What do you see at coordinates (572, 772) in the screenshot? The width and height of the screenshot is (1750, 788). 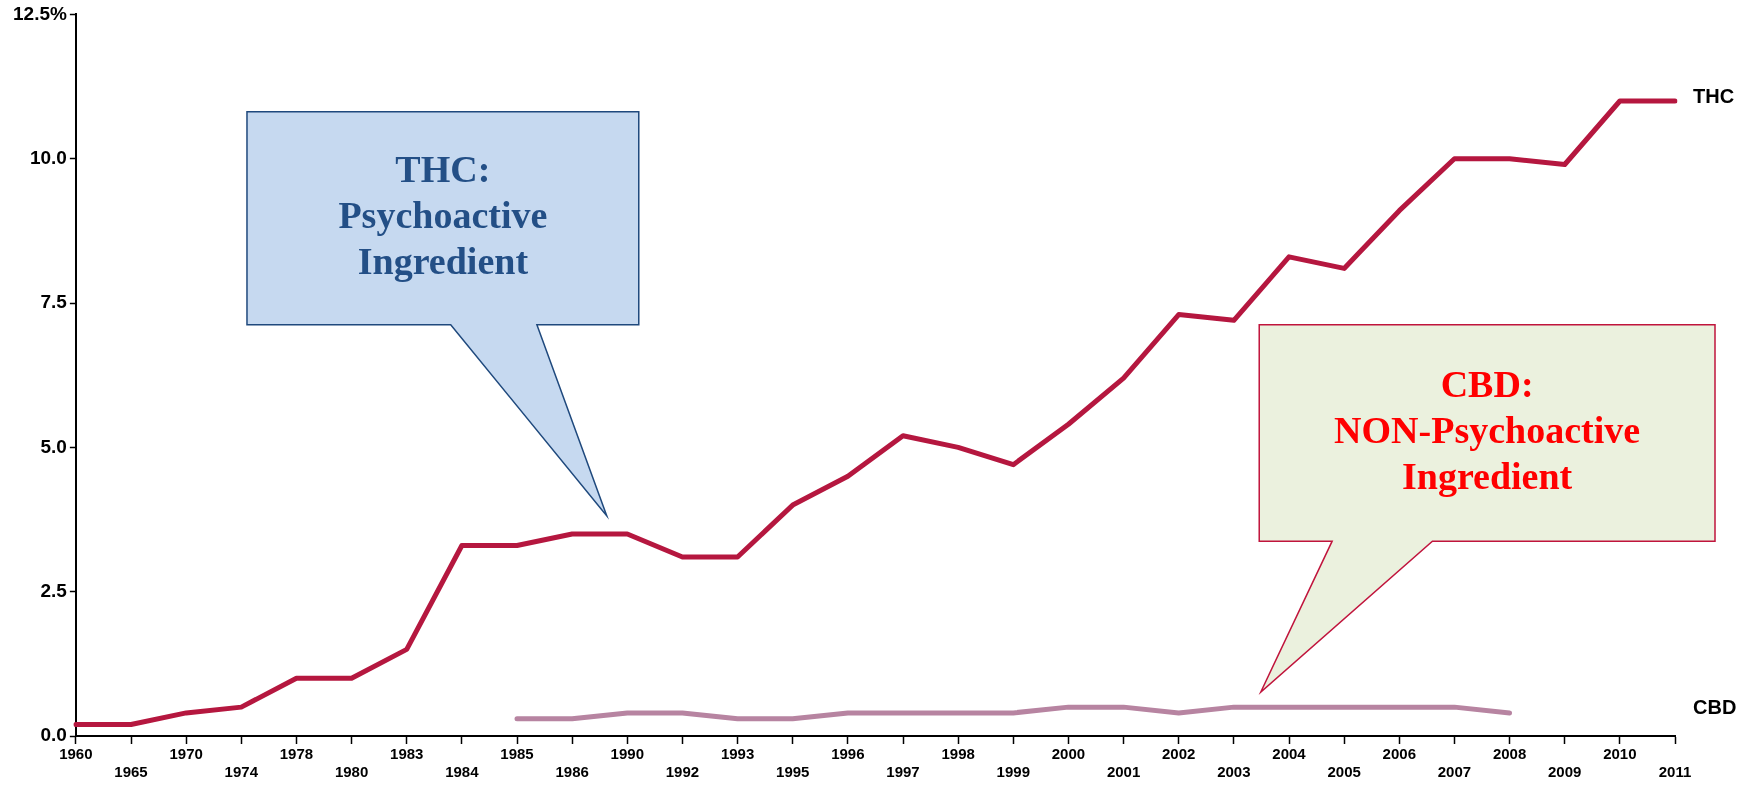 I see `x-tick-label: 1986` at bounding box center [572, 772].